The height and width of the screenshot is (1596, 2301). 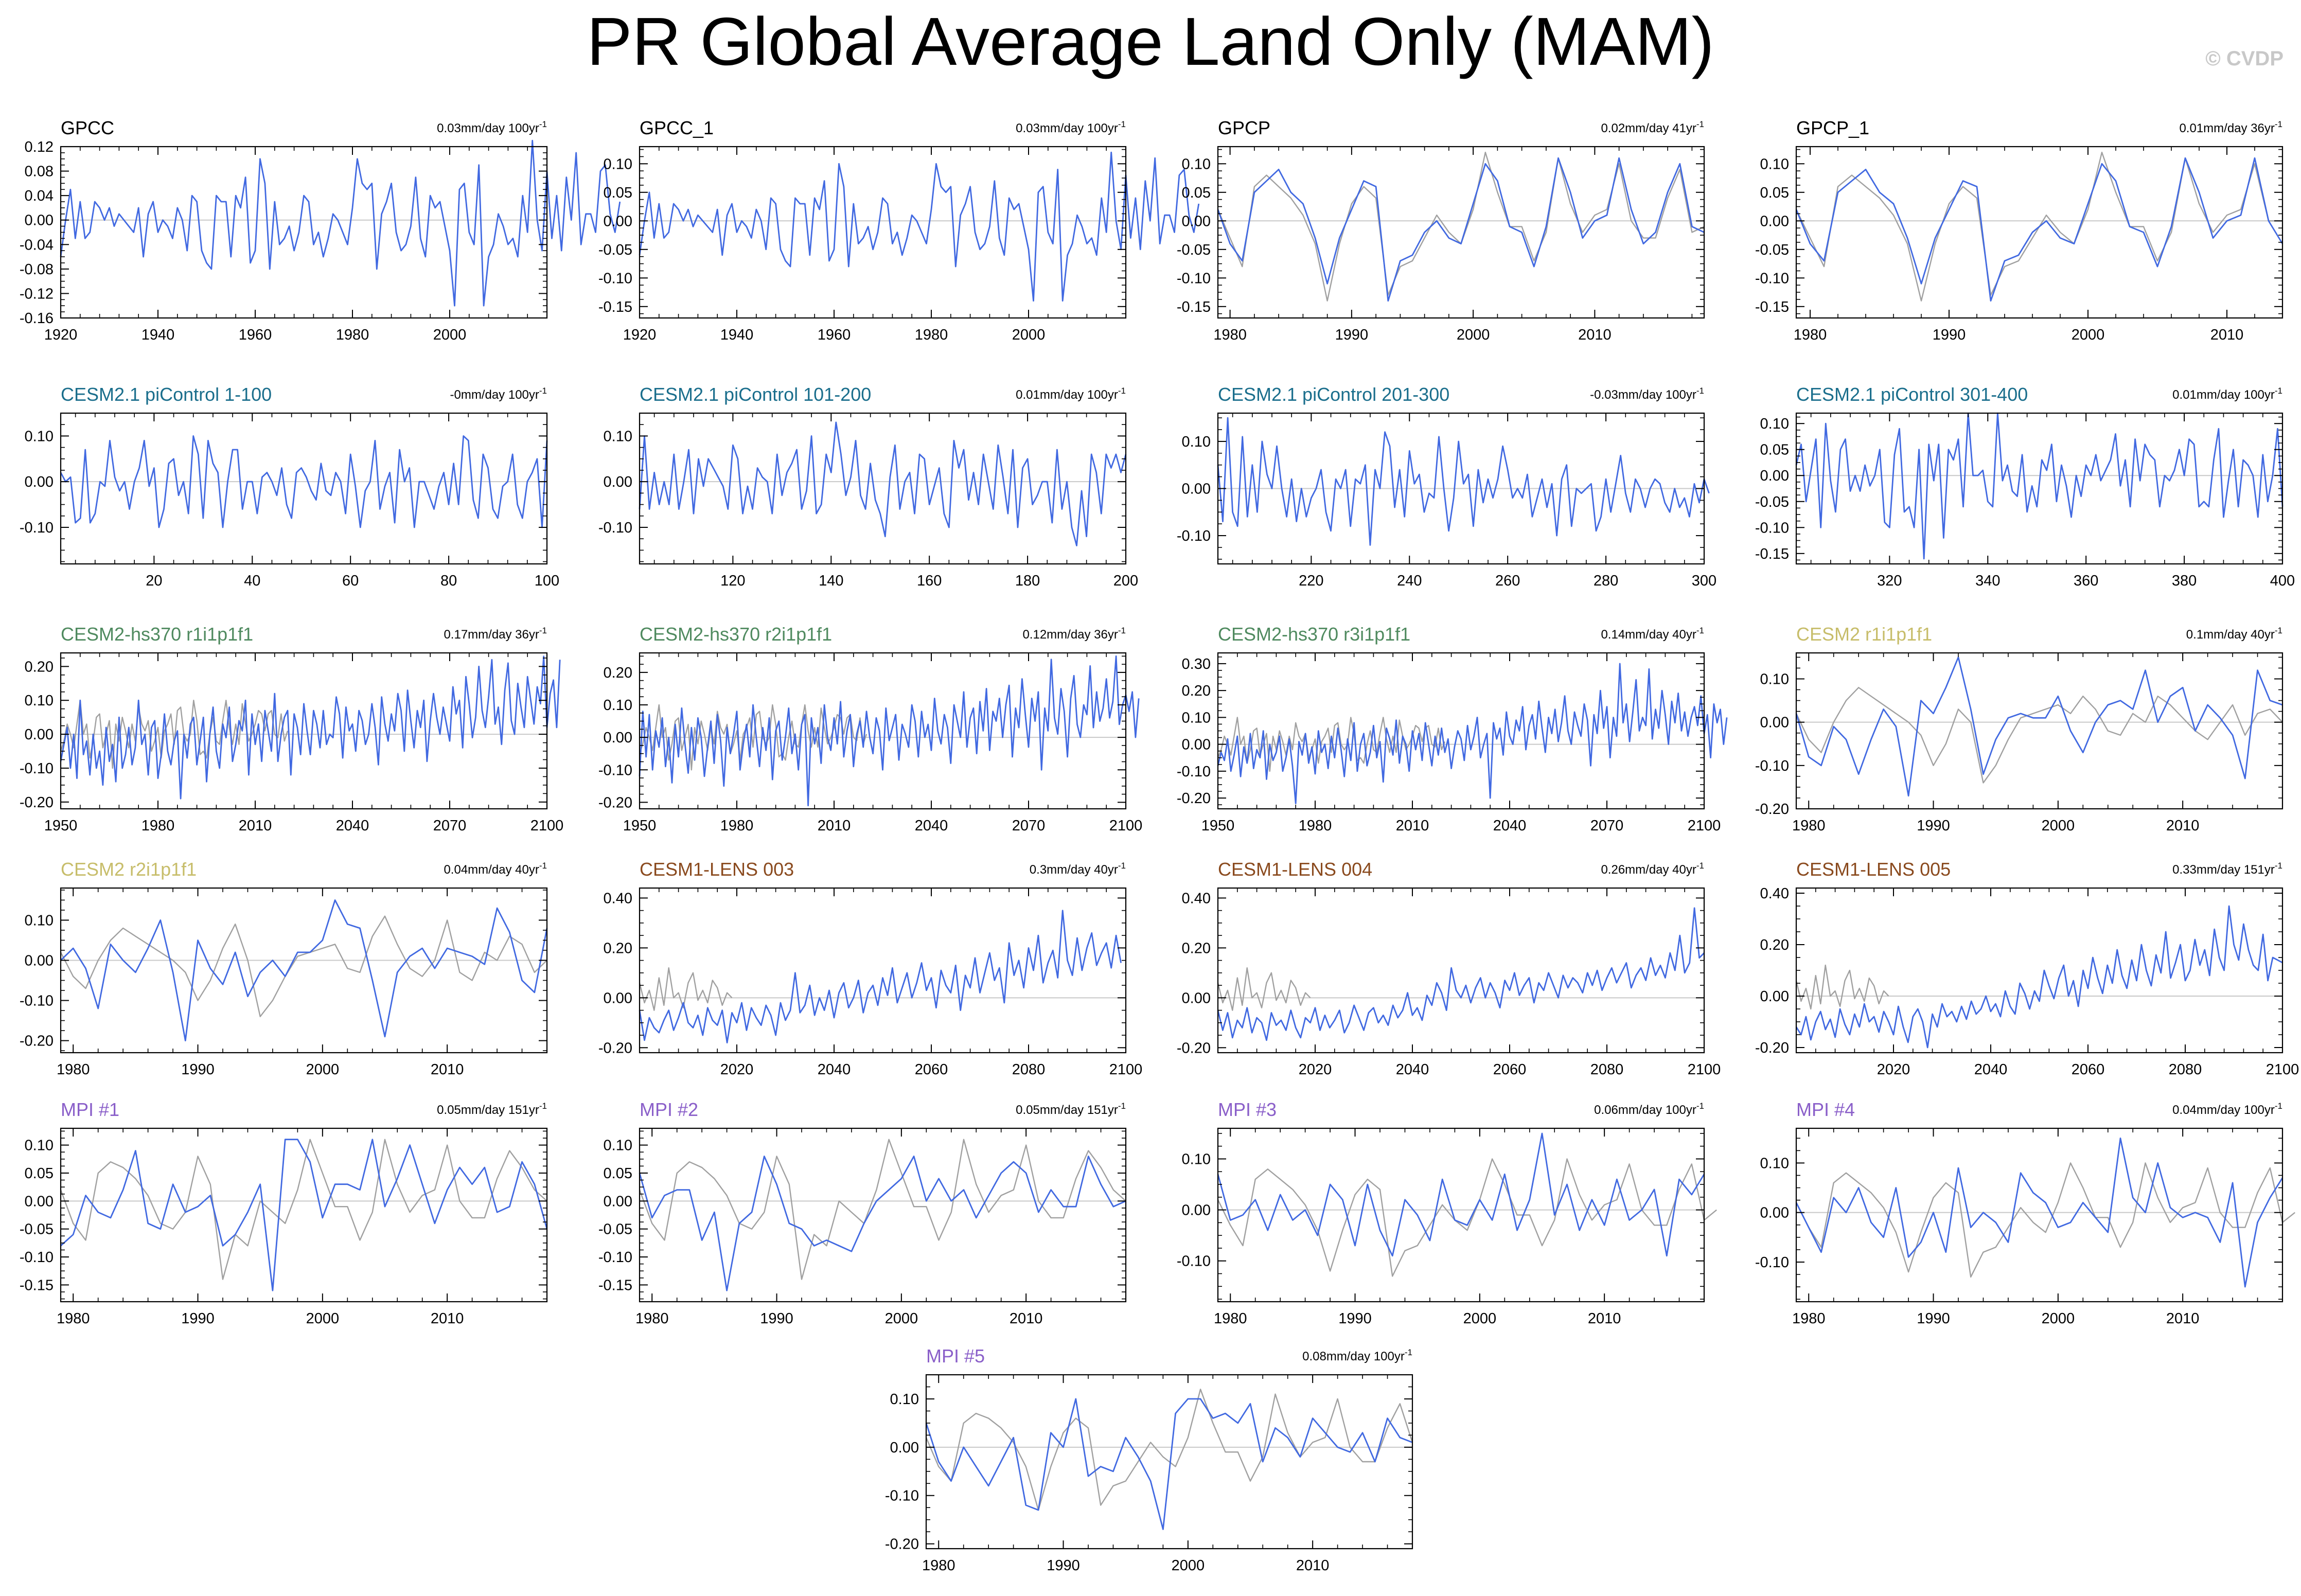 I want to click on y-tick-label: -0.15, so click(x=1772, y=554).